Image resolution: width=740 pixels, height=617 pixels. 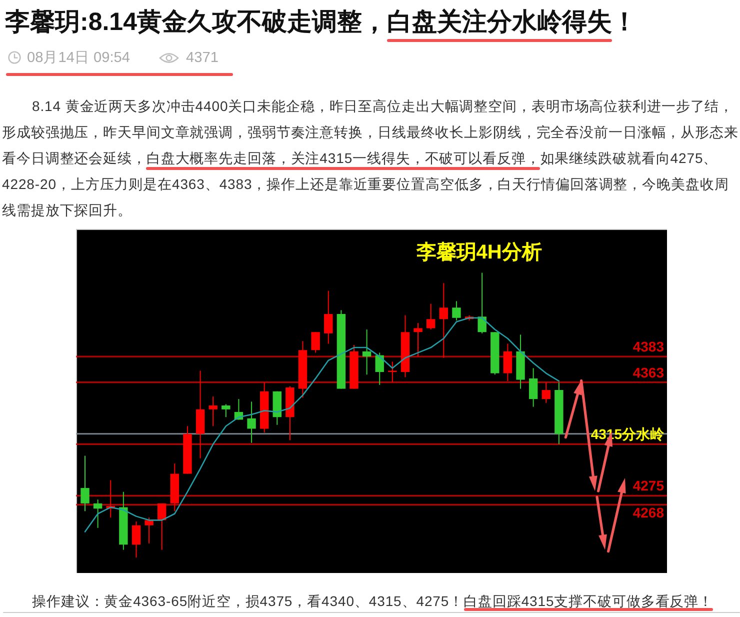 I want to click on text: 08月14日 09:54, so click(x=78, y=58).